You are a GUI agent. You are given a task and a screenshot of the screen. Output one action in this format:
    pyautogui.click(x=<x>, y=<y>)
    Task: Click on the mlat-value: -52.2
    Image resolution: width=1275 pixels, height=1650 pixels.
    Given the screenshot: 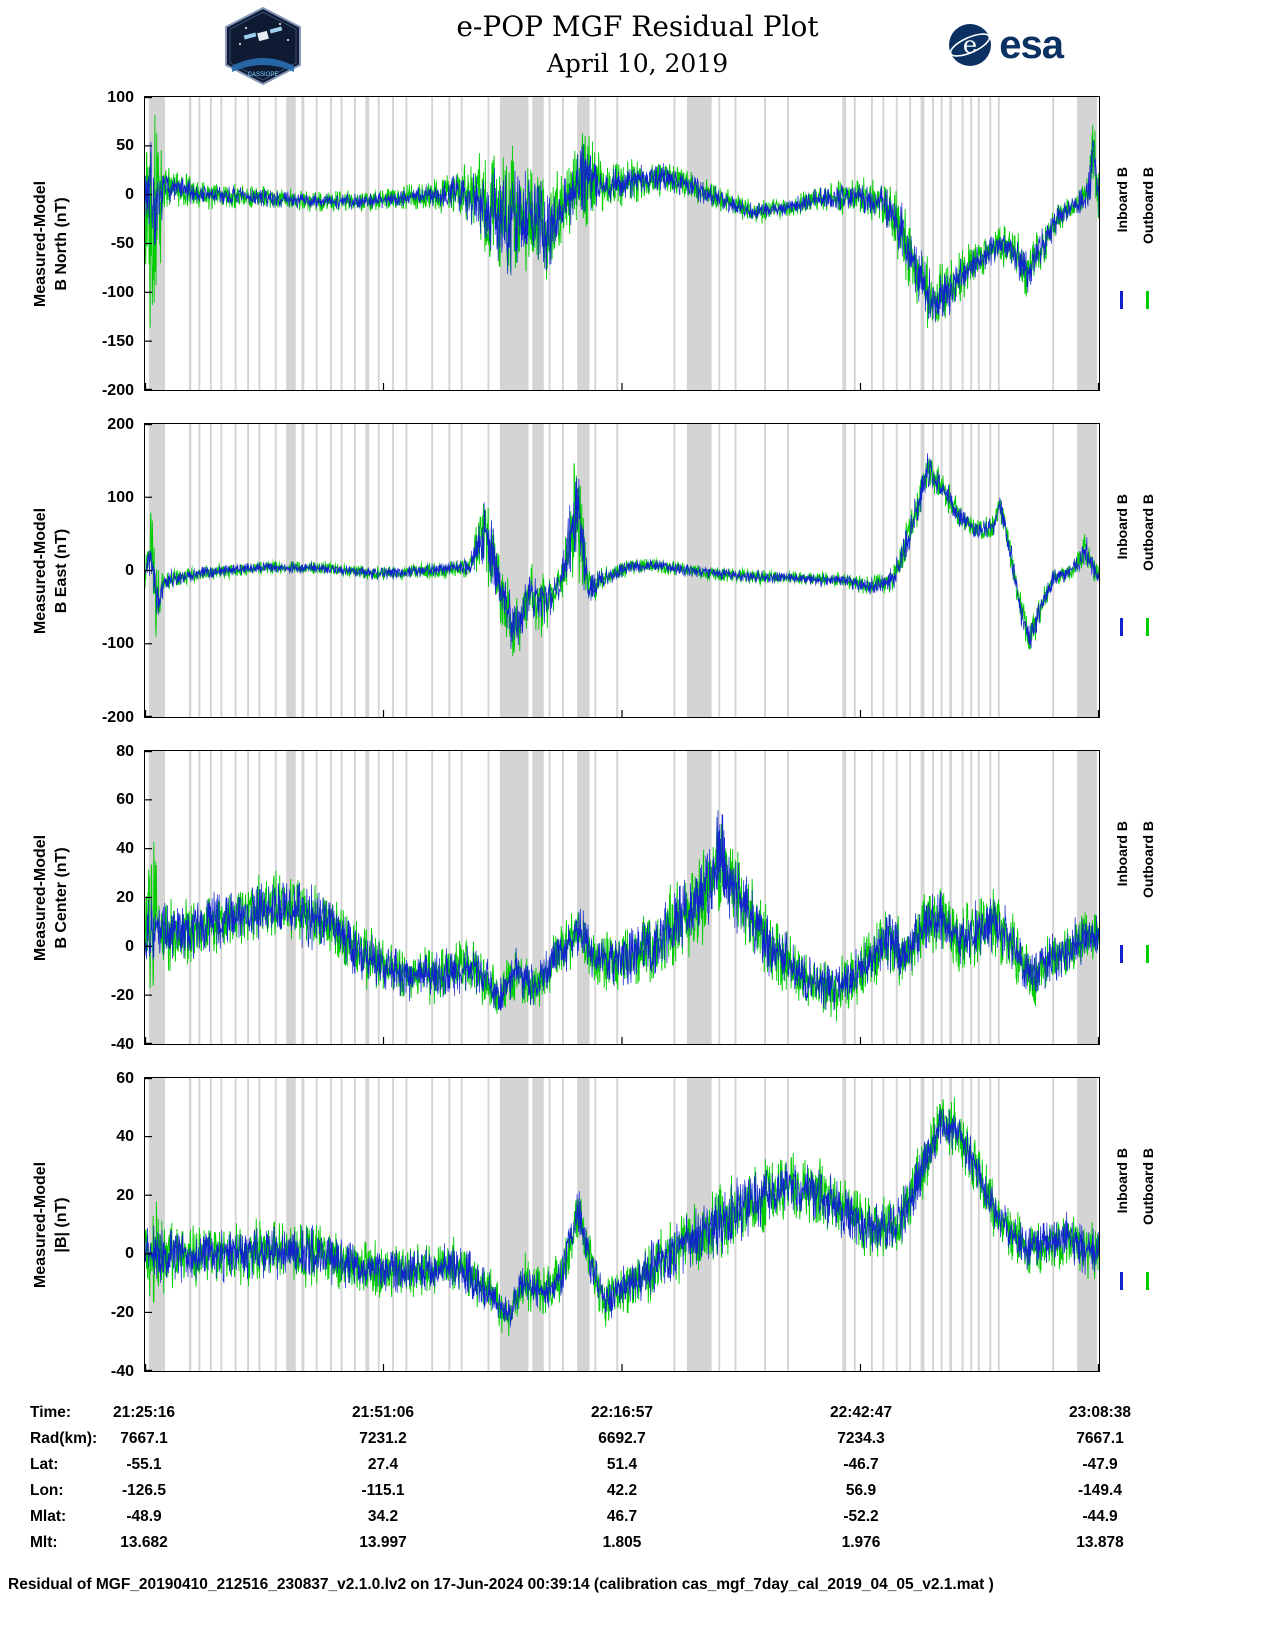 What is the action you would take?
    pyautogui.click(x=861, y=1516)
    